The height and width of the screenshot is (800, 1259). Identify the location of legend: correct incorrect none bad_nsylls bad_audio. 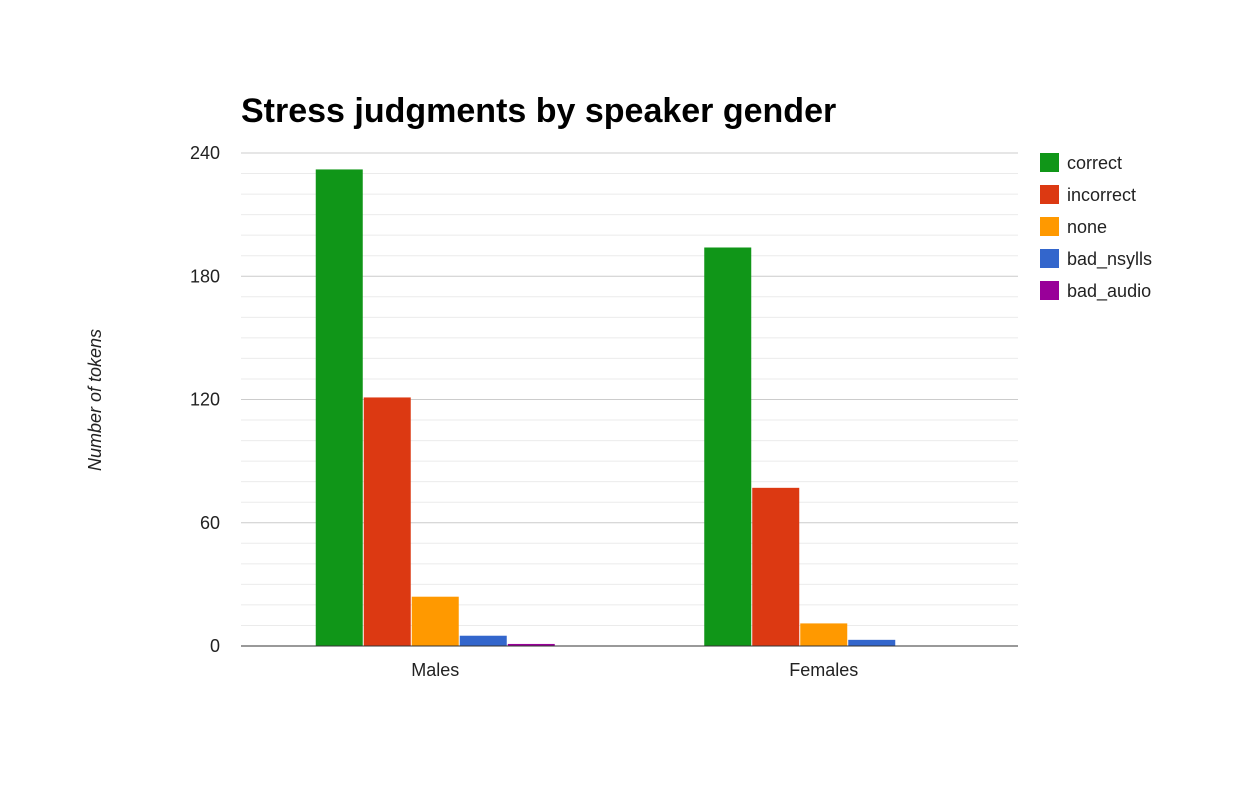
(1096, 227).